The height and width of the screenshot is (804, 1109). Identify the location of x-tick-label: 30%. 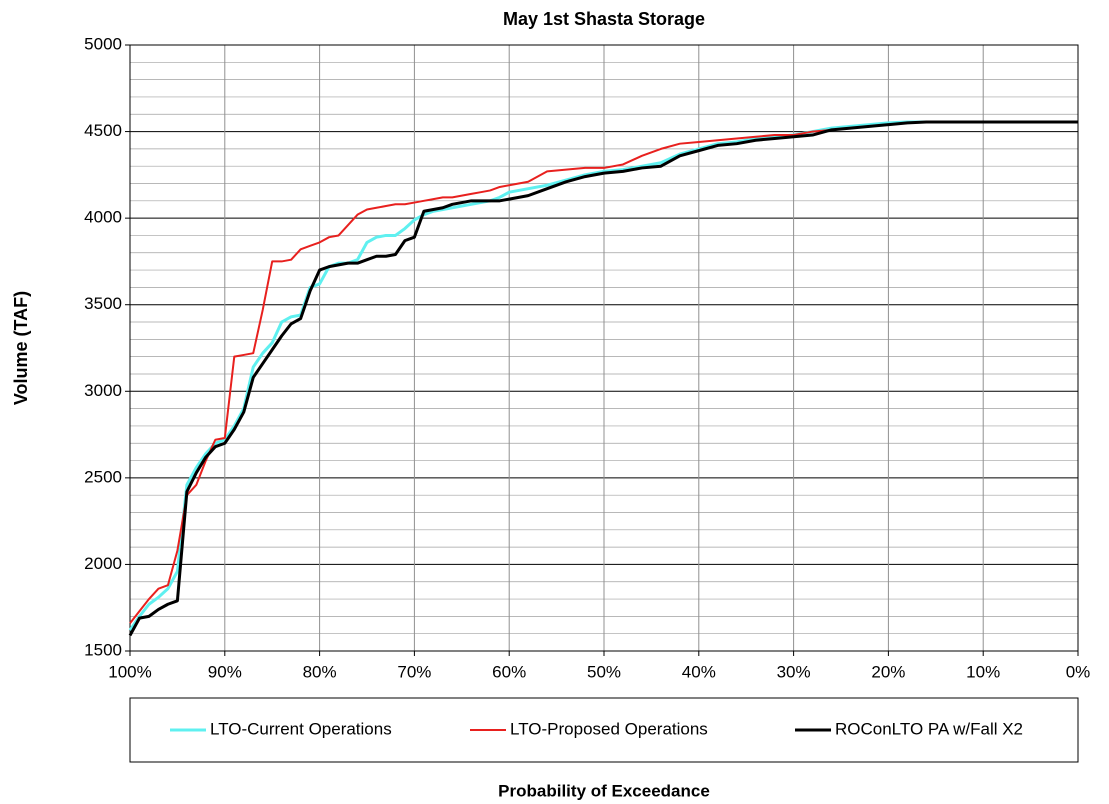
(794, 671).